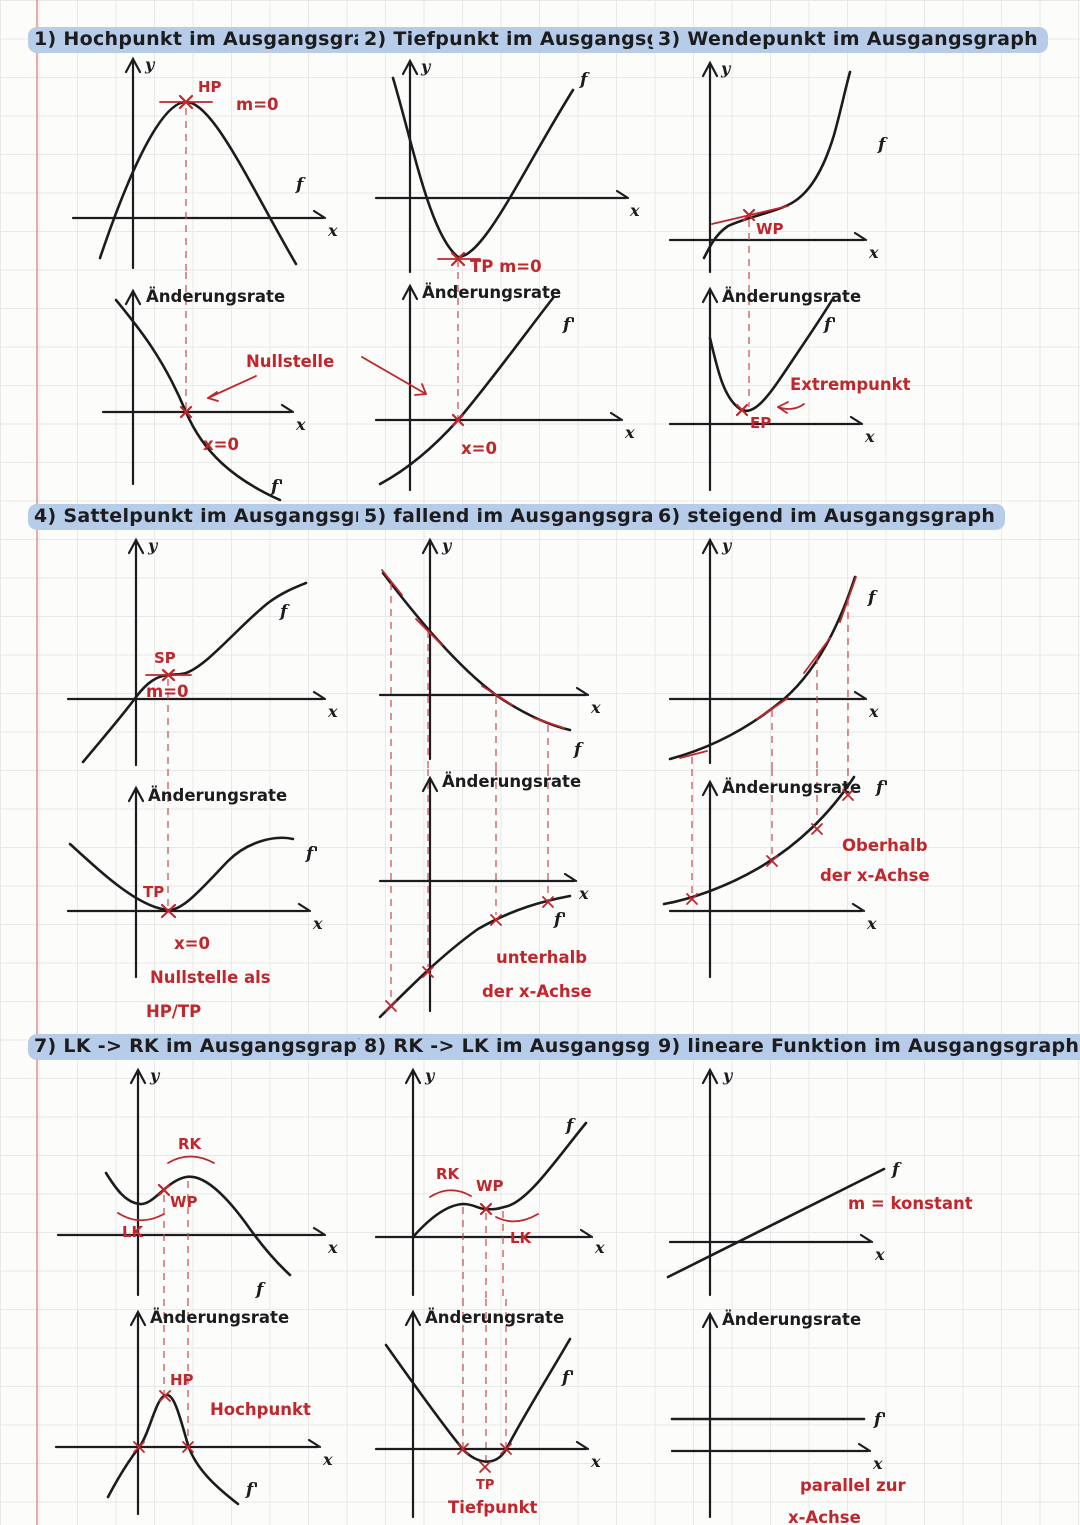  I want to click on p8-f-axes: y x, so click(489, 1181).